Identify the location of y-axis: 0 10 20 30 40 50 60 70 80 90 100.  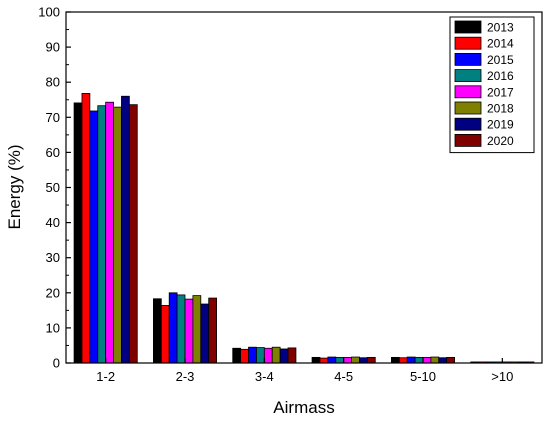
(54, 188).